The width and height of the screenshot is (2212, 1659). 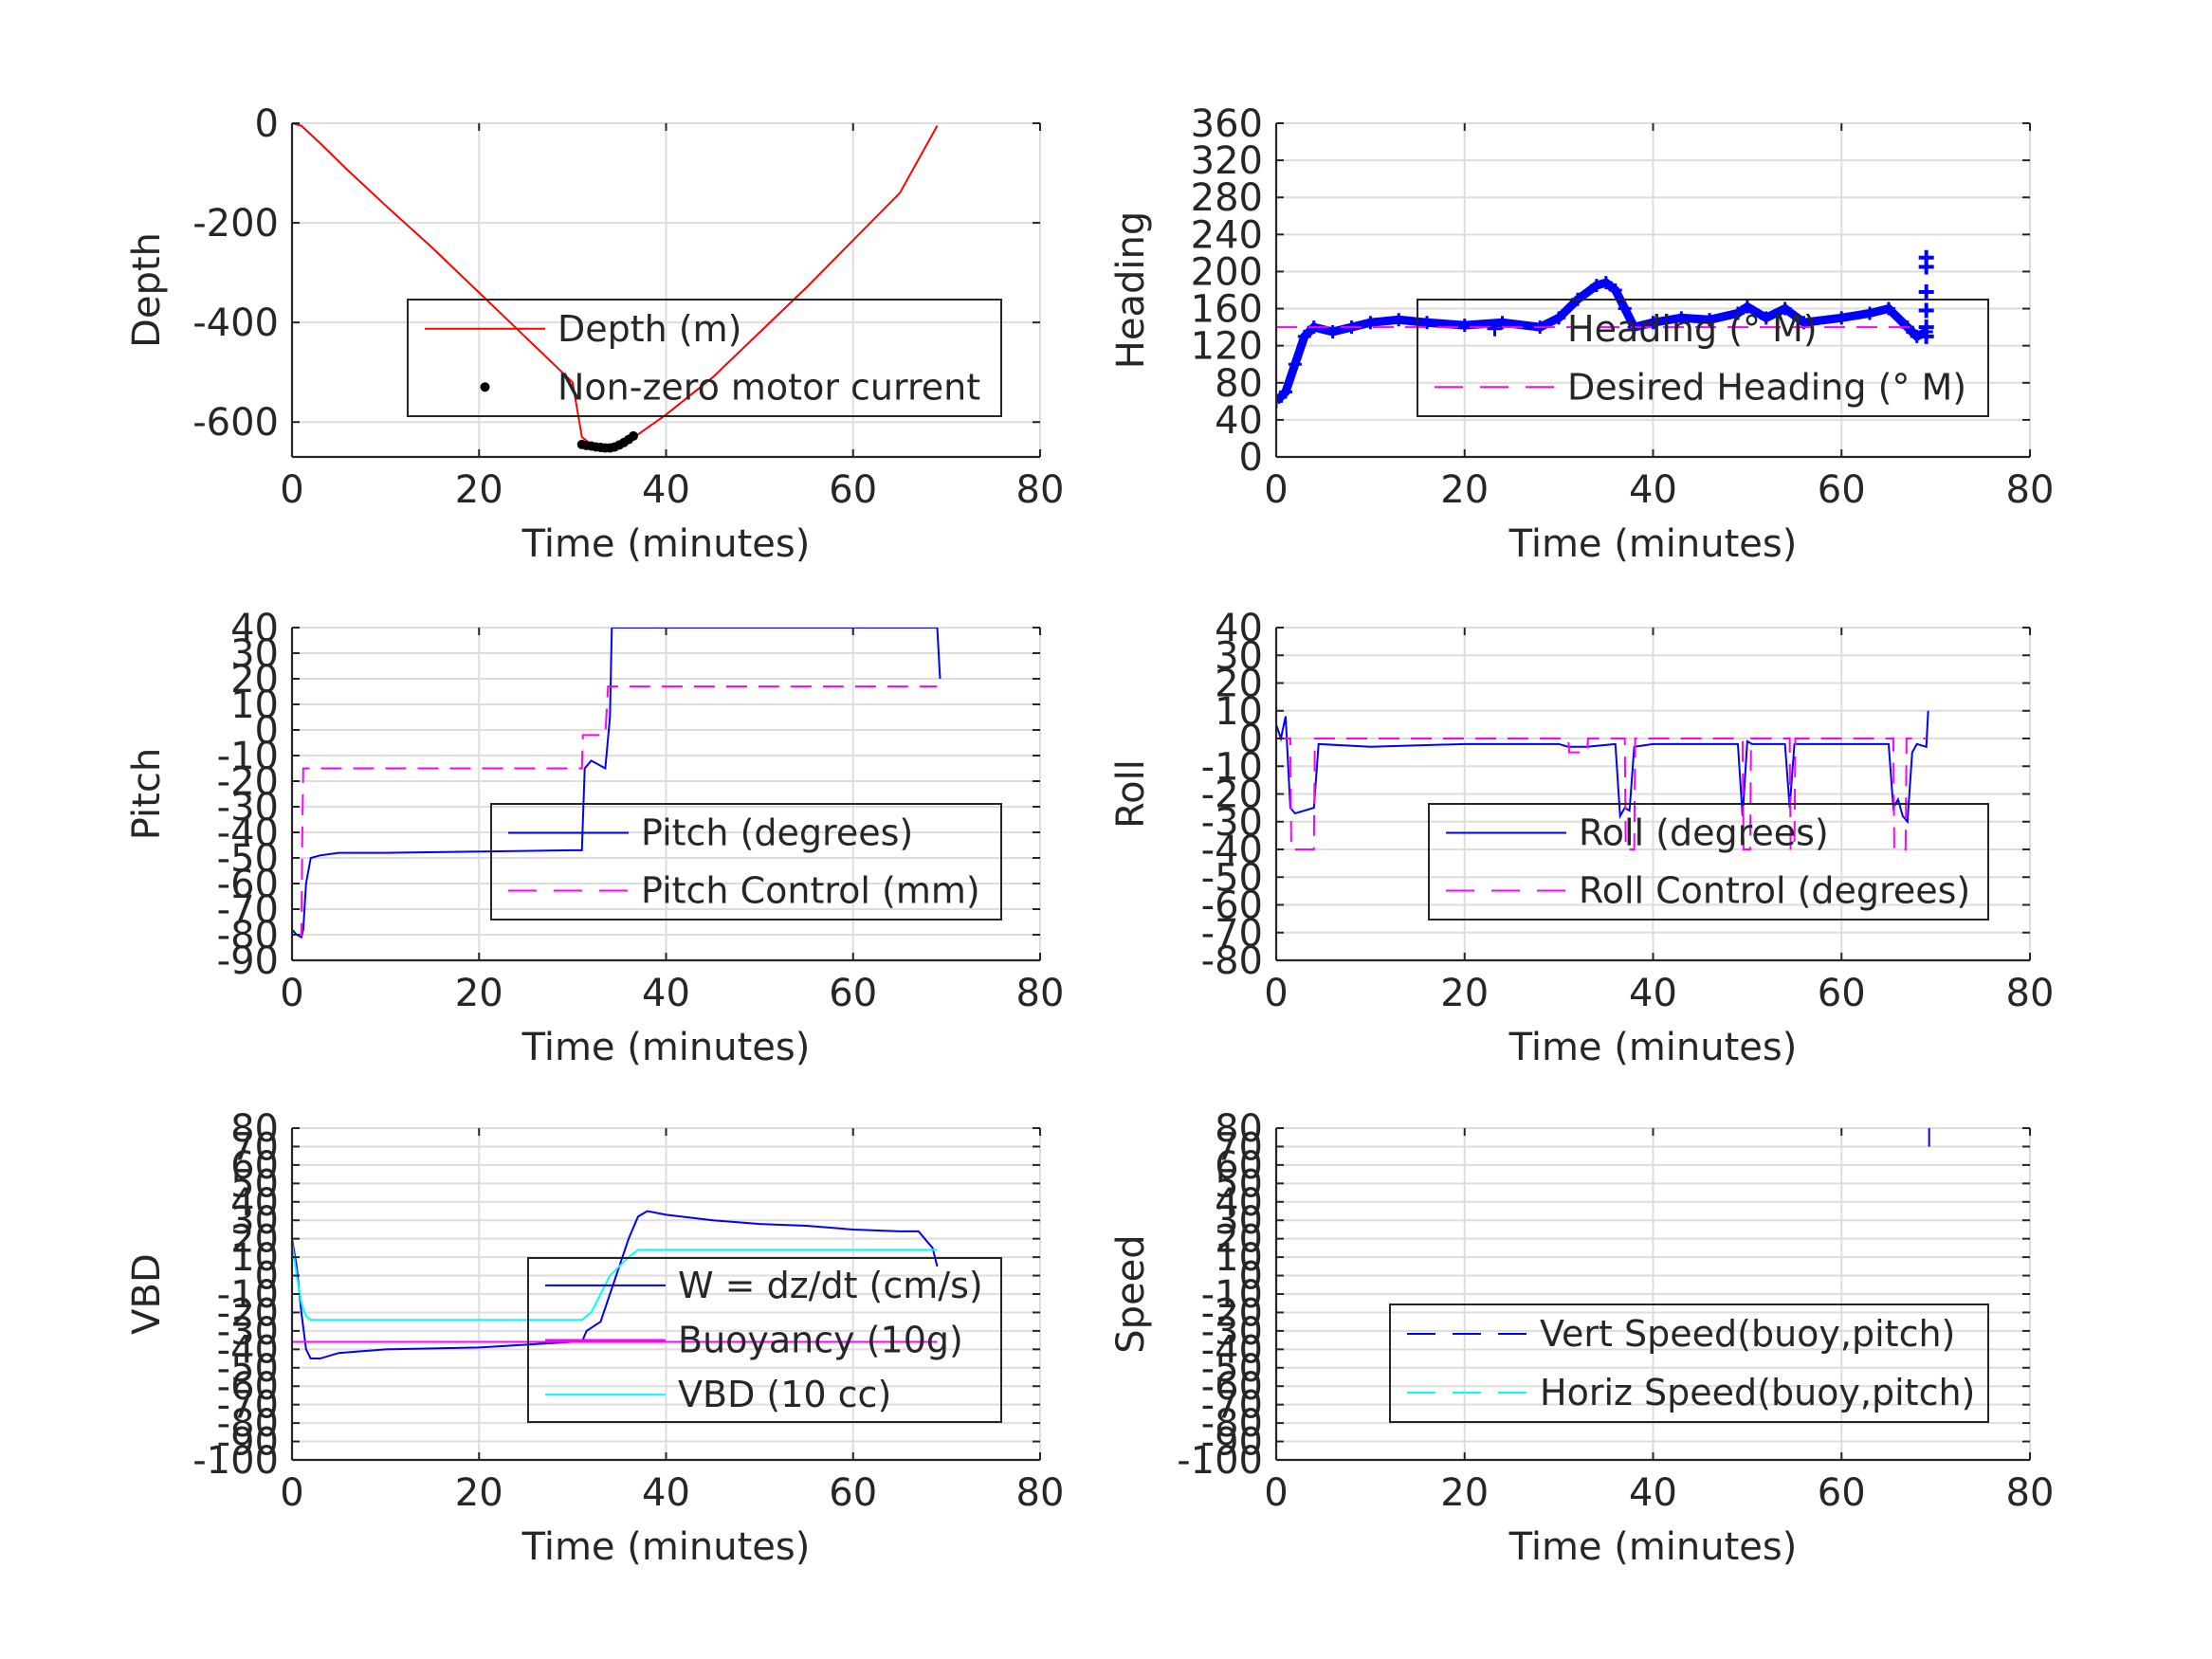 I want to click on y-tick-label: -600, so click(x=235, y=423).